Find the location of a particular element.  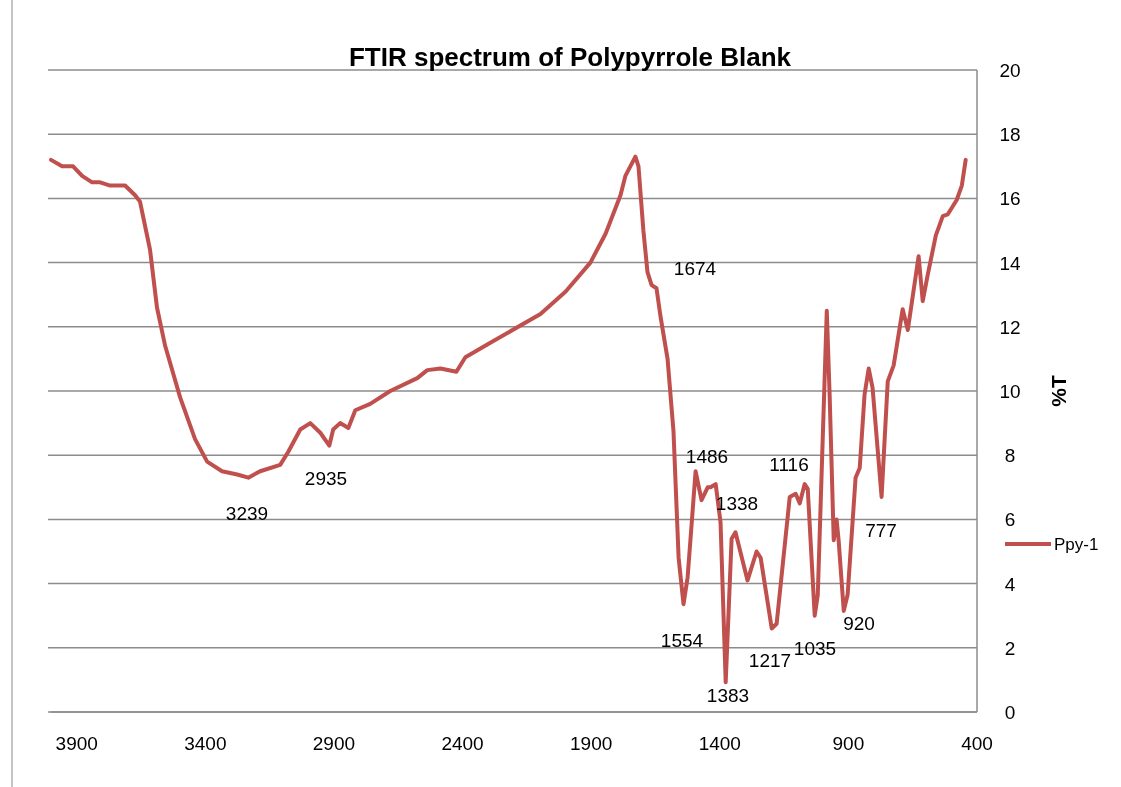

y-tick-label: 4 is located at coordinates (1010, 584).